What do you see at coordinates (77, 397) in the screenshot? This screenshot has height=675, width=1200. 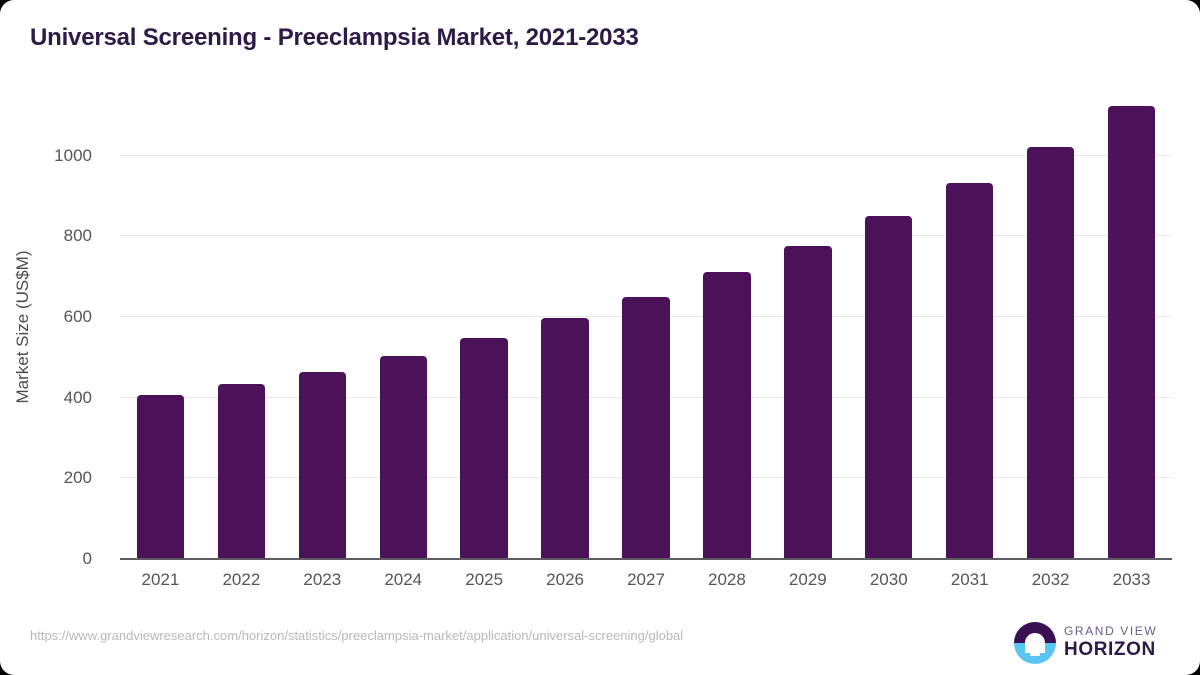 I see `y-tick-label: 400` at bounding box center [77, 397].